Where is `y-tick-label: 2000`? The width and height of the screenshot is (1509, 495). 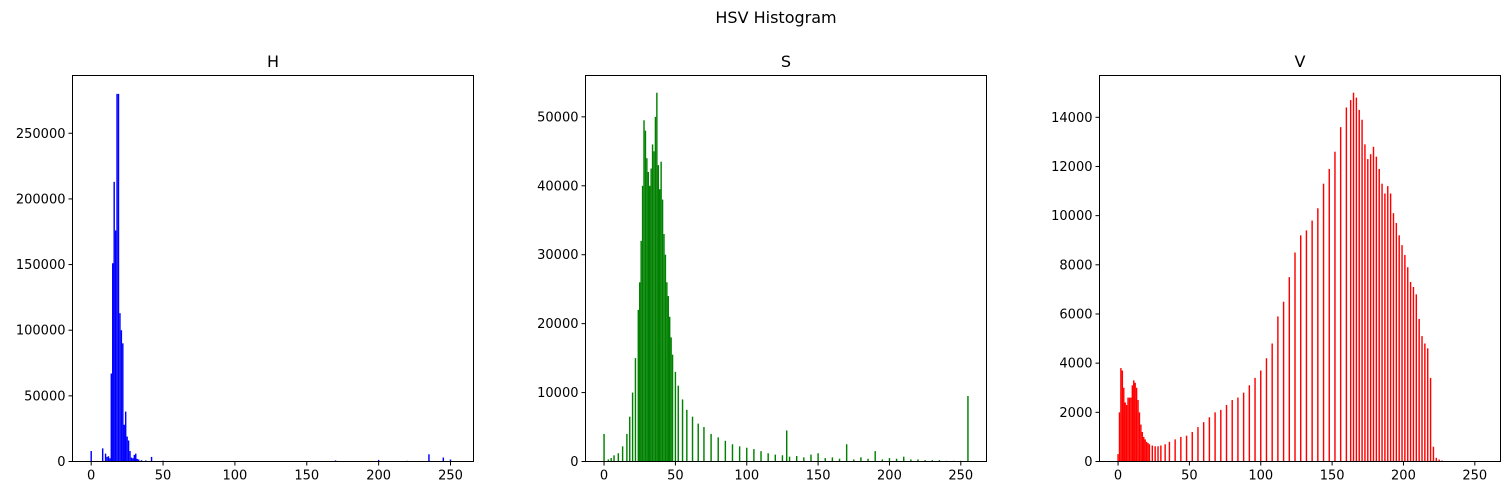
y-tick-label: 2000 is located at coordinates (1075, 413).